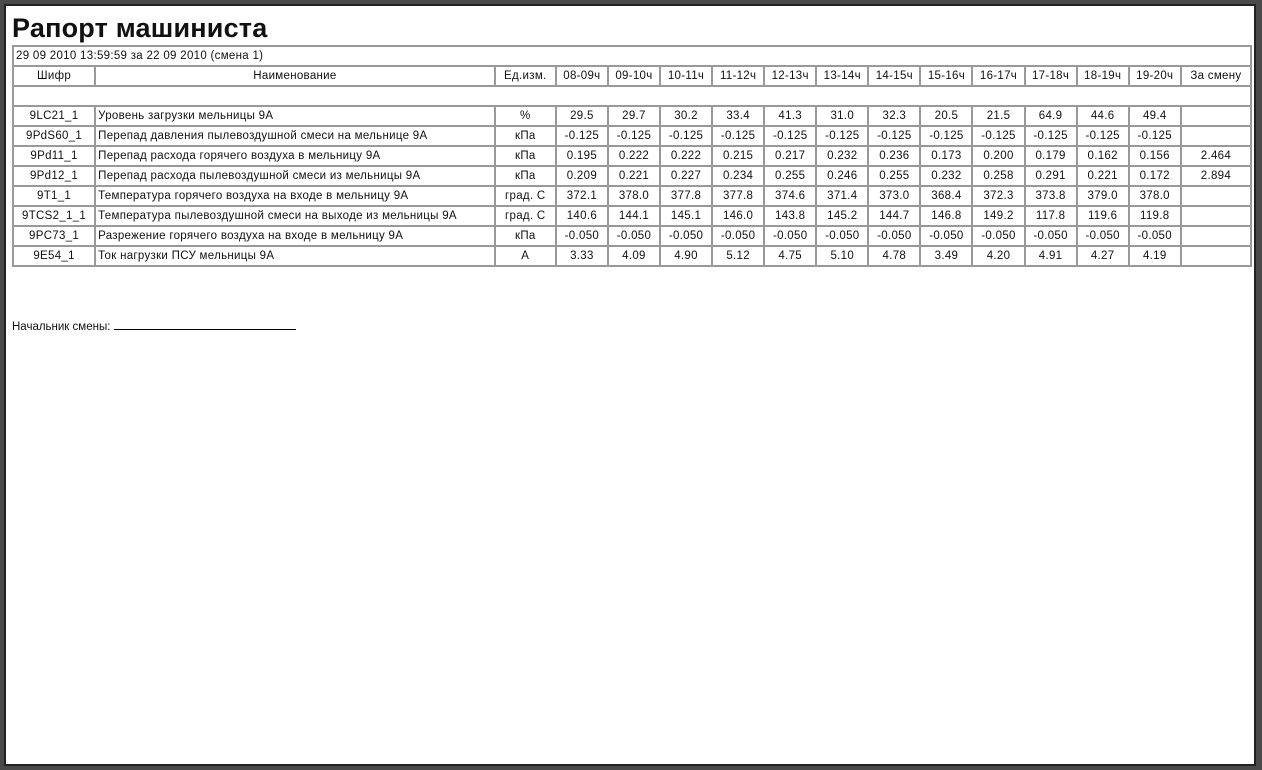 Image resolution: width=1262 pixels, height=770 pixels. What do you see at coordinates (842, 256) in the screenshot?
I see `cell-value: 5.10` at bounding box center [842, 256].